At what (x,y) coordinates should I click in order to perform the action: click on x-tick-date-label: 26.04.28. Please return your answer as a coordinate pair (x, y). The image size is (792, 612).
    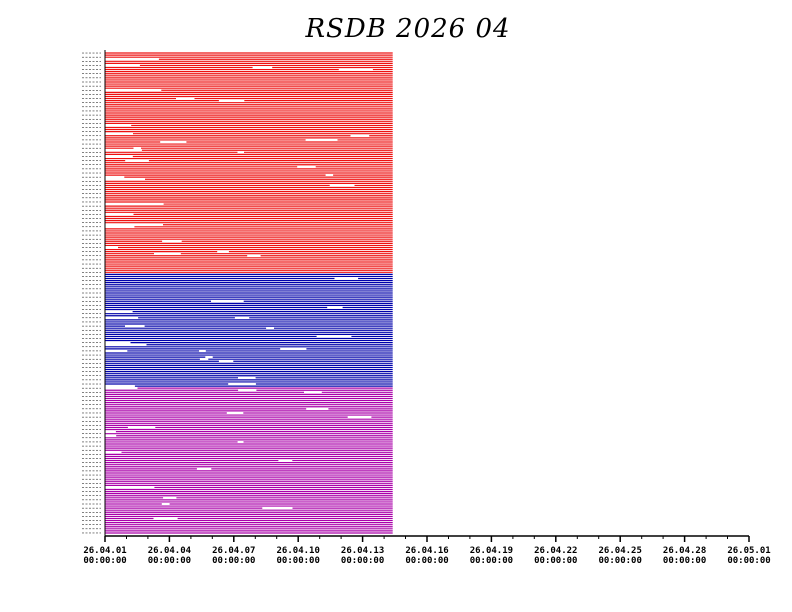
    Looking at the image, I should click on (684, 551).